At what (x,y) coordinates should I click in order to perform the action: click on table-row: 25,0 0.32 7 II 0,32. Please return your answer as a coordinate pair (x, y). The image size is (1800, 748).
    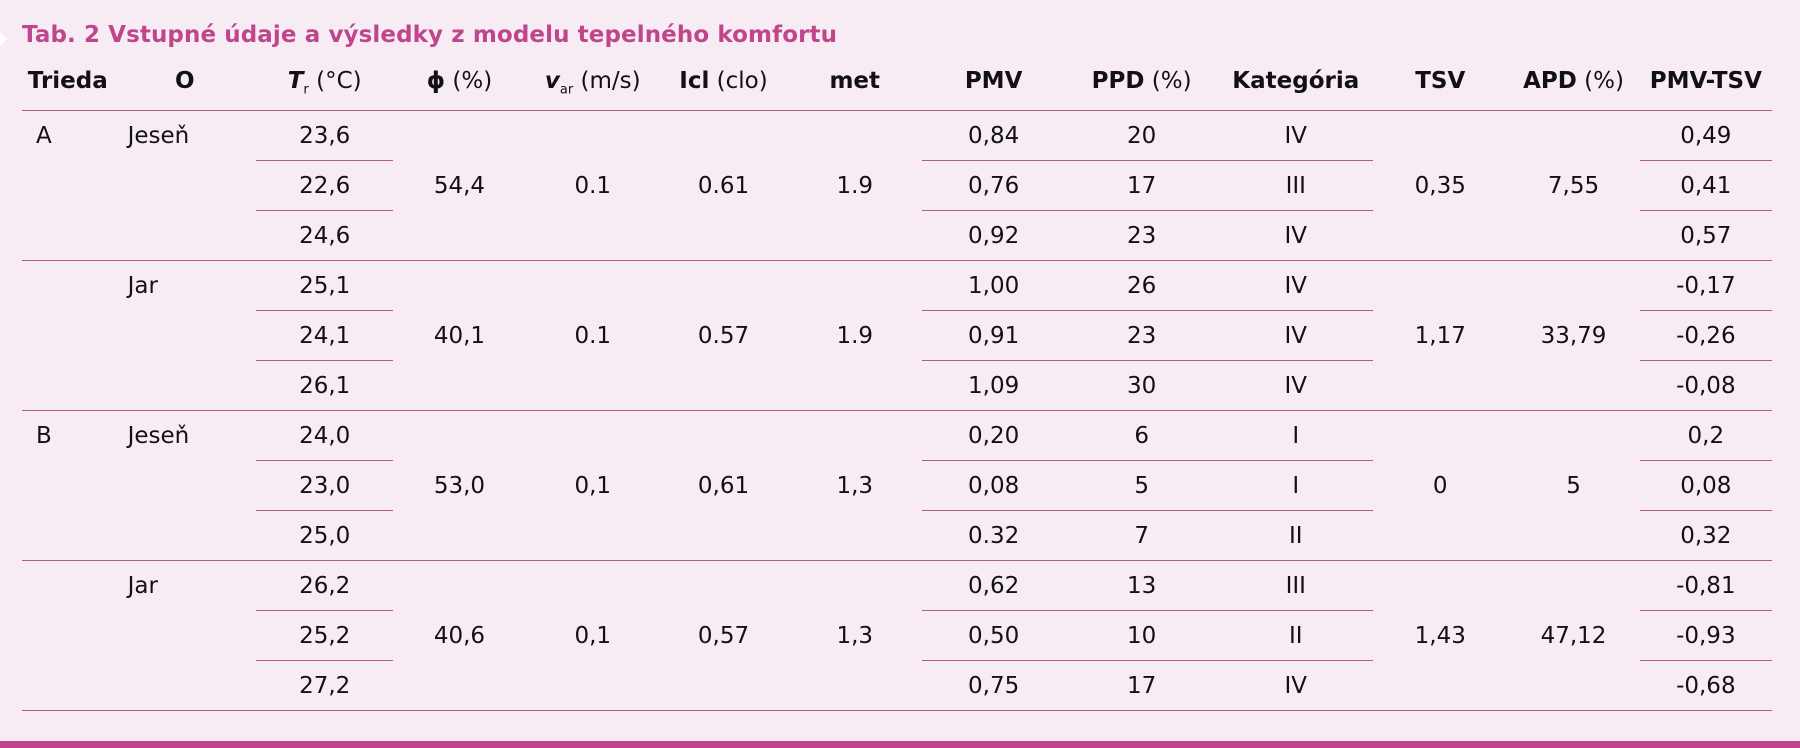
    Looking at the image, I should click on (897, 536).